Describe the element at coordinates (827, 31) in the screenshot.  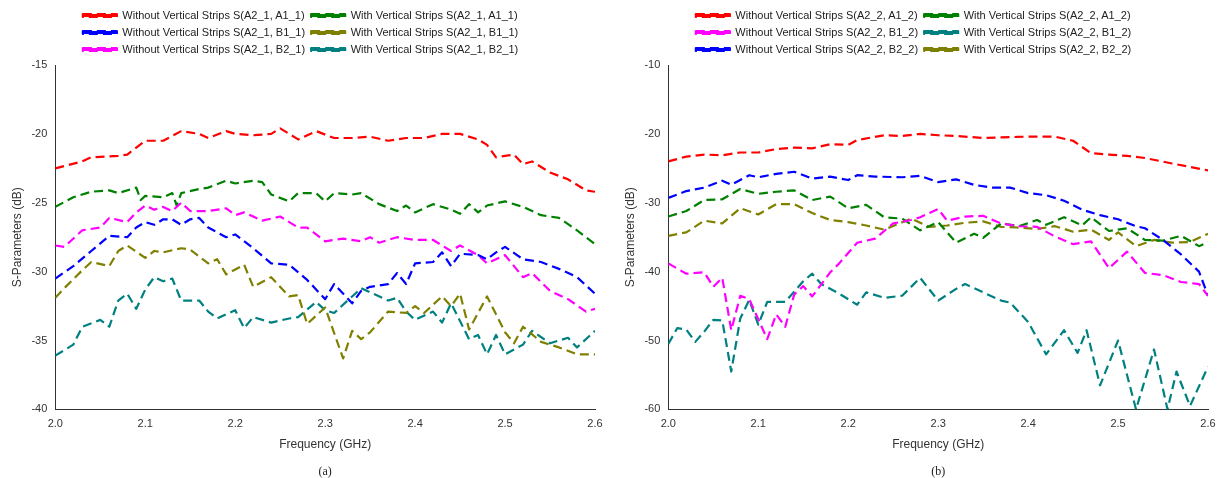
I see `legend-label: Without Vertical Strips S(A2_2, B1_2)` at that location.